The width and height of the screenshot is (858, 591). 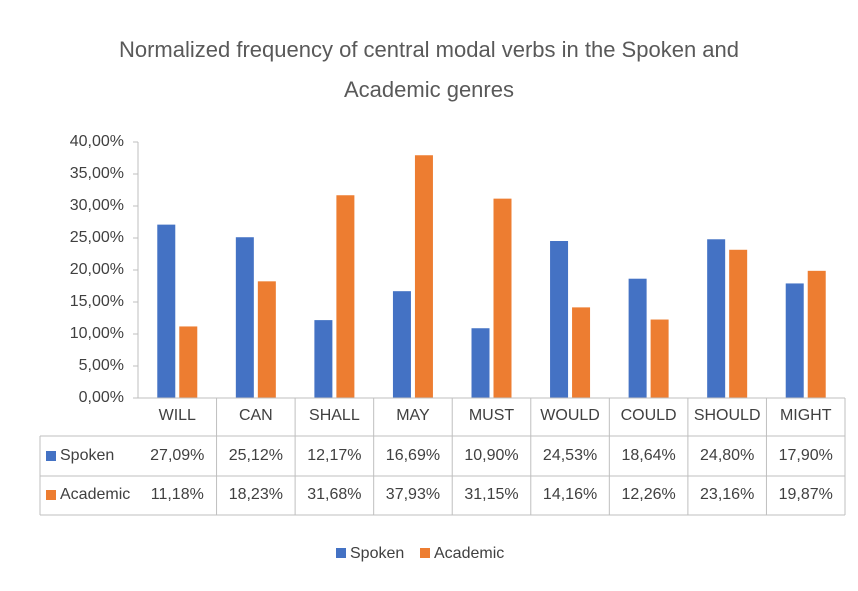 What do you see at coordinates (469, 553) in the screenshot?
I see `legend-label: Academic` at bounding box center [469, 553].